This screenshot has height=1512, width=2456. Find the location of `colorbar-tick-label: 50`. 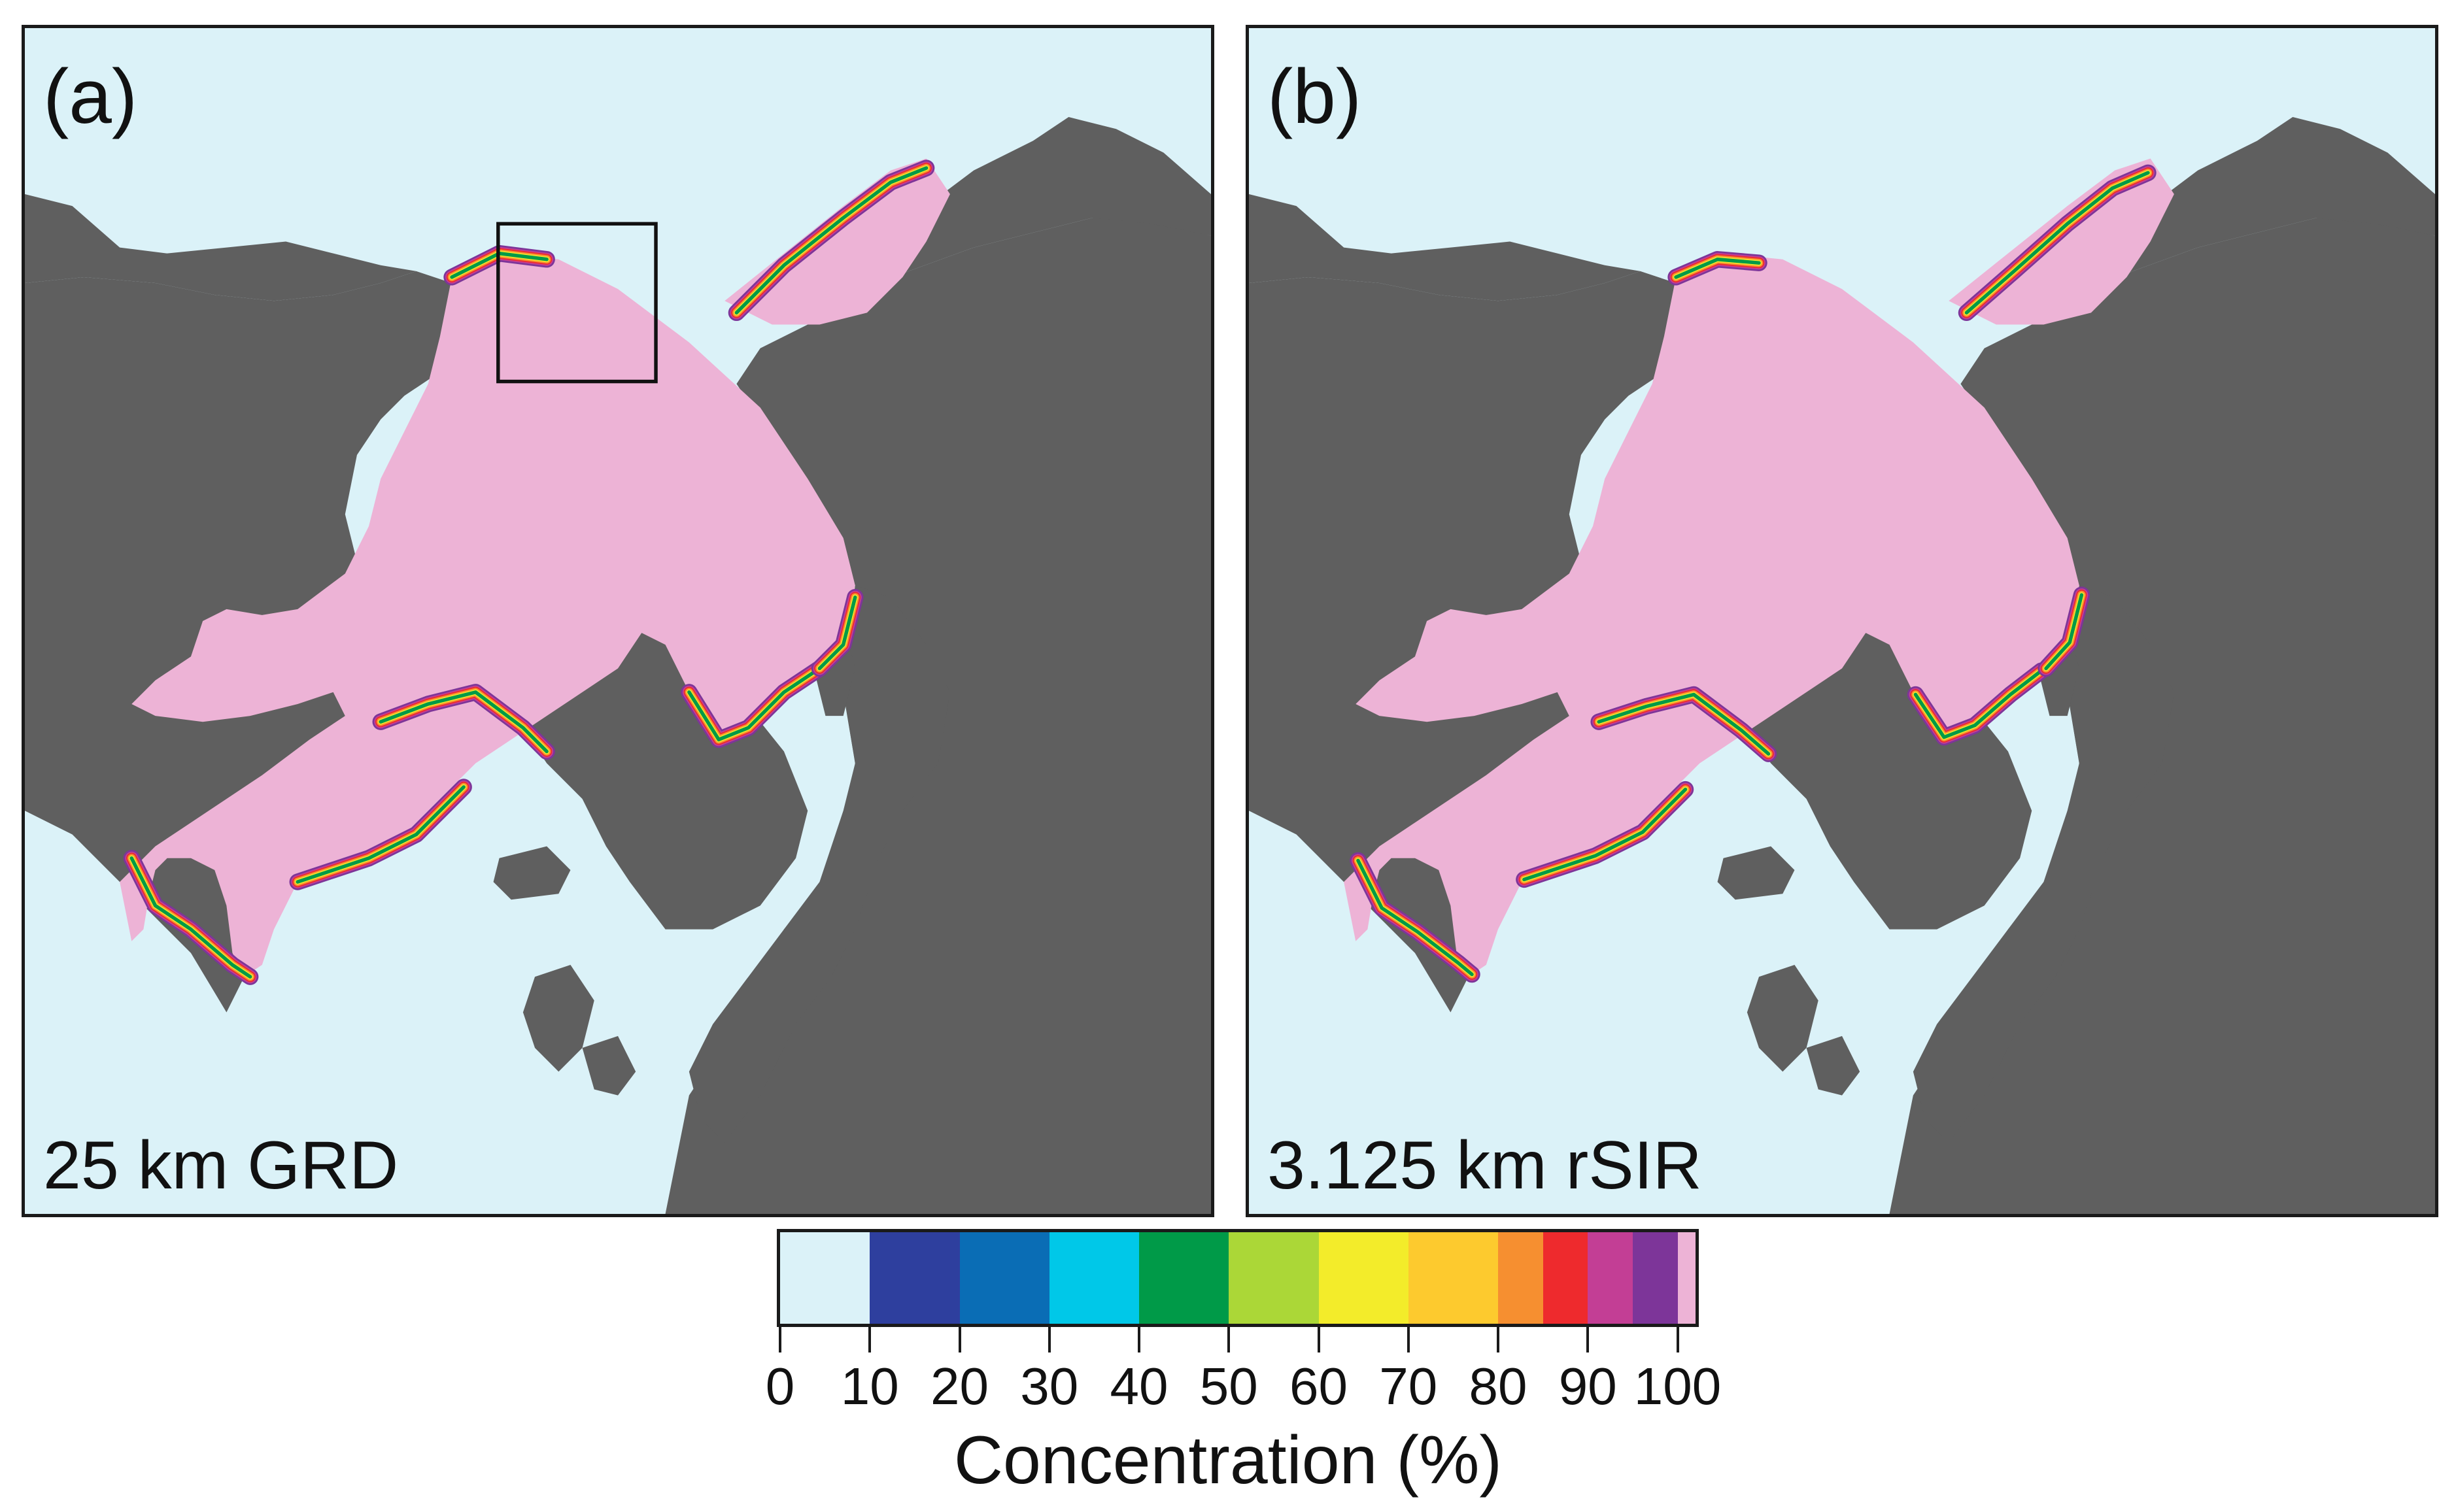

colorbar-tick-label: 50 is located at coordinates (1229, 1386).